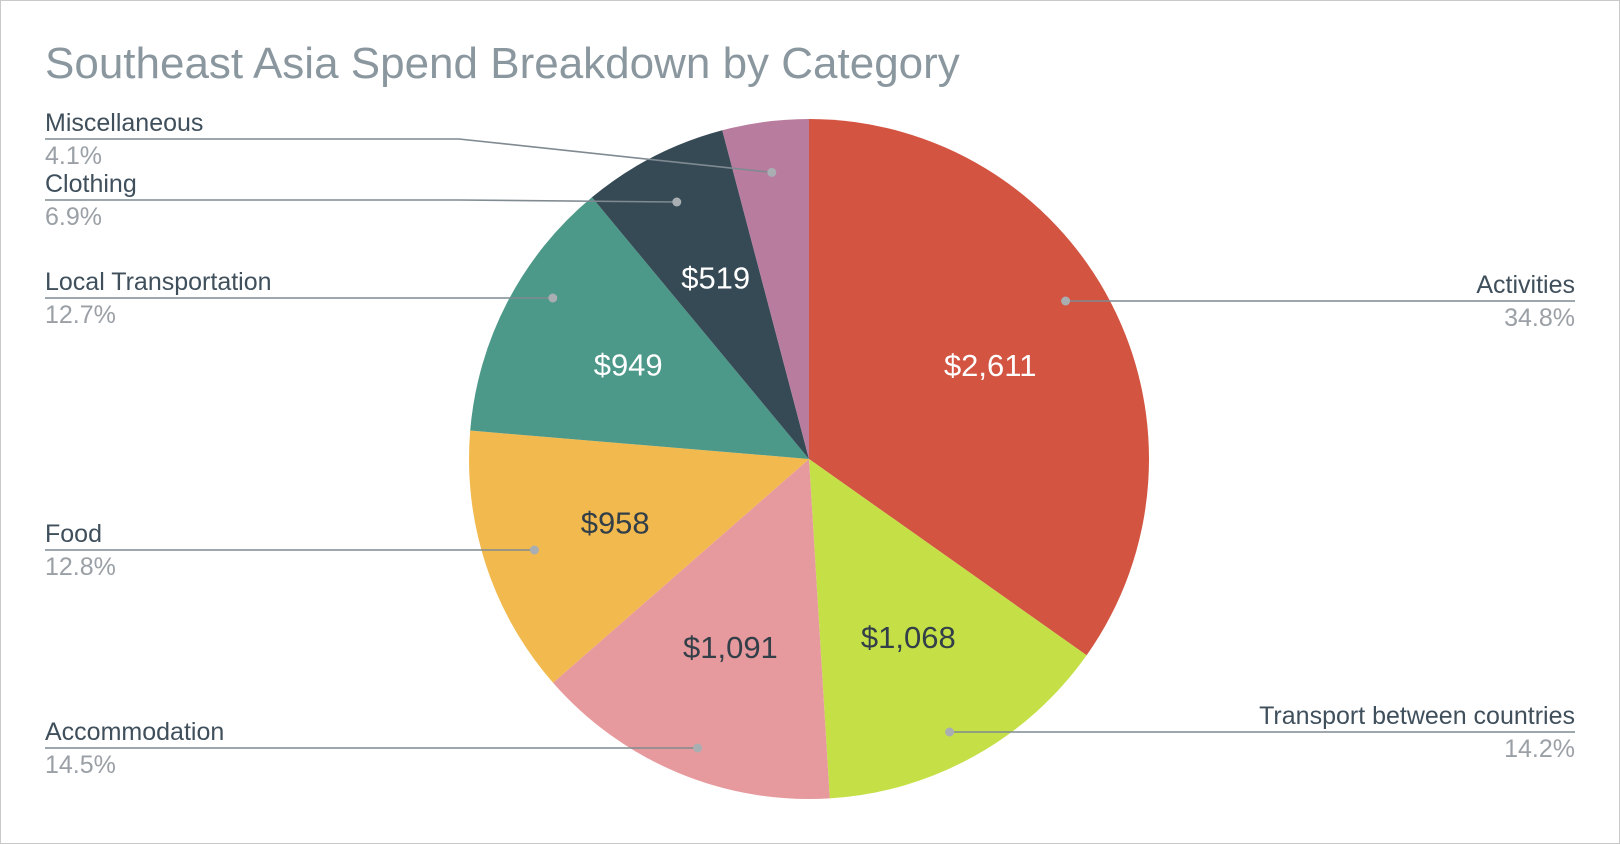 The height and width of the screenshot is (845, 1620). What do you see at coordinates (979, 387) in the screenshot?
I see `pie-slice-activities` at bounding box center [979, 387].